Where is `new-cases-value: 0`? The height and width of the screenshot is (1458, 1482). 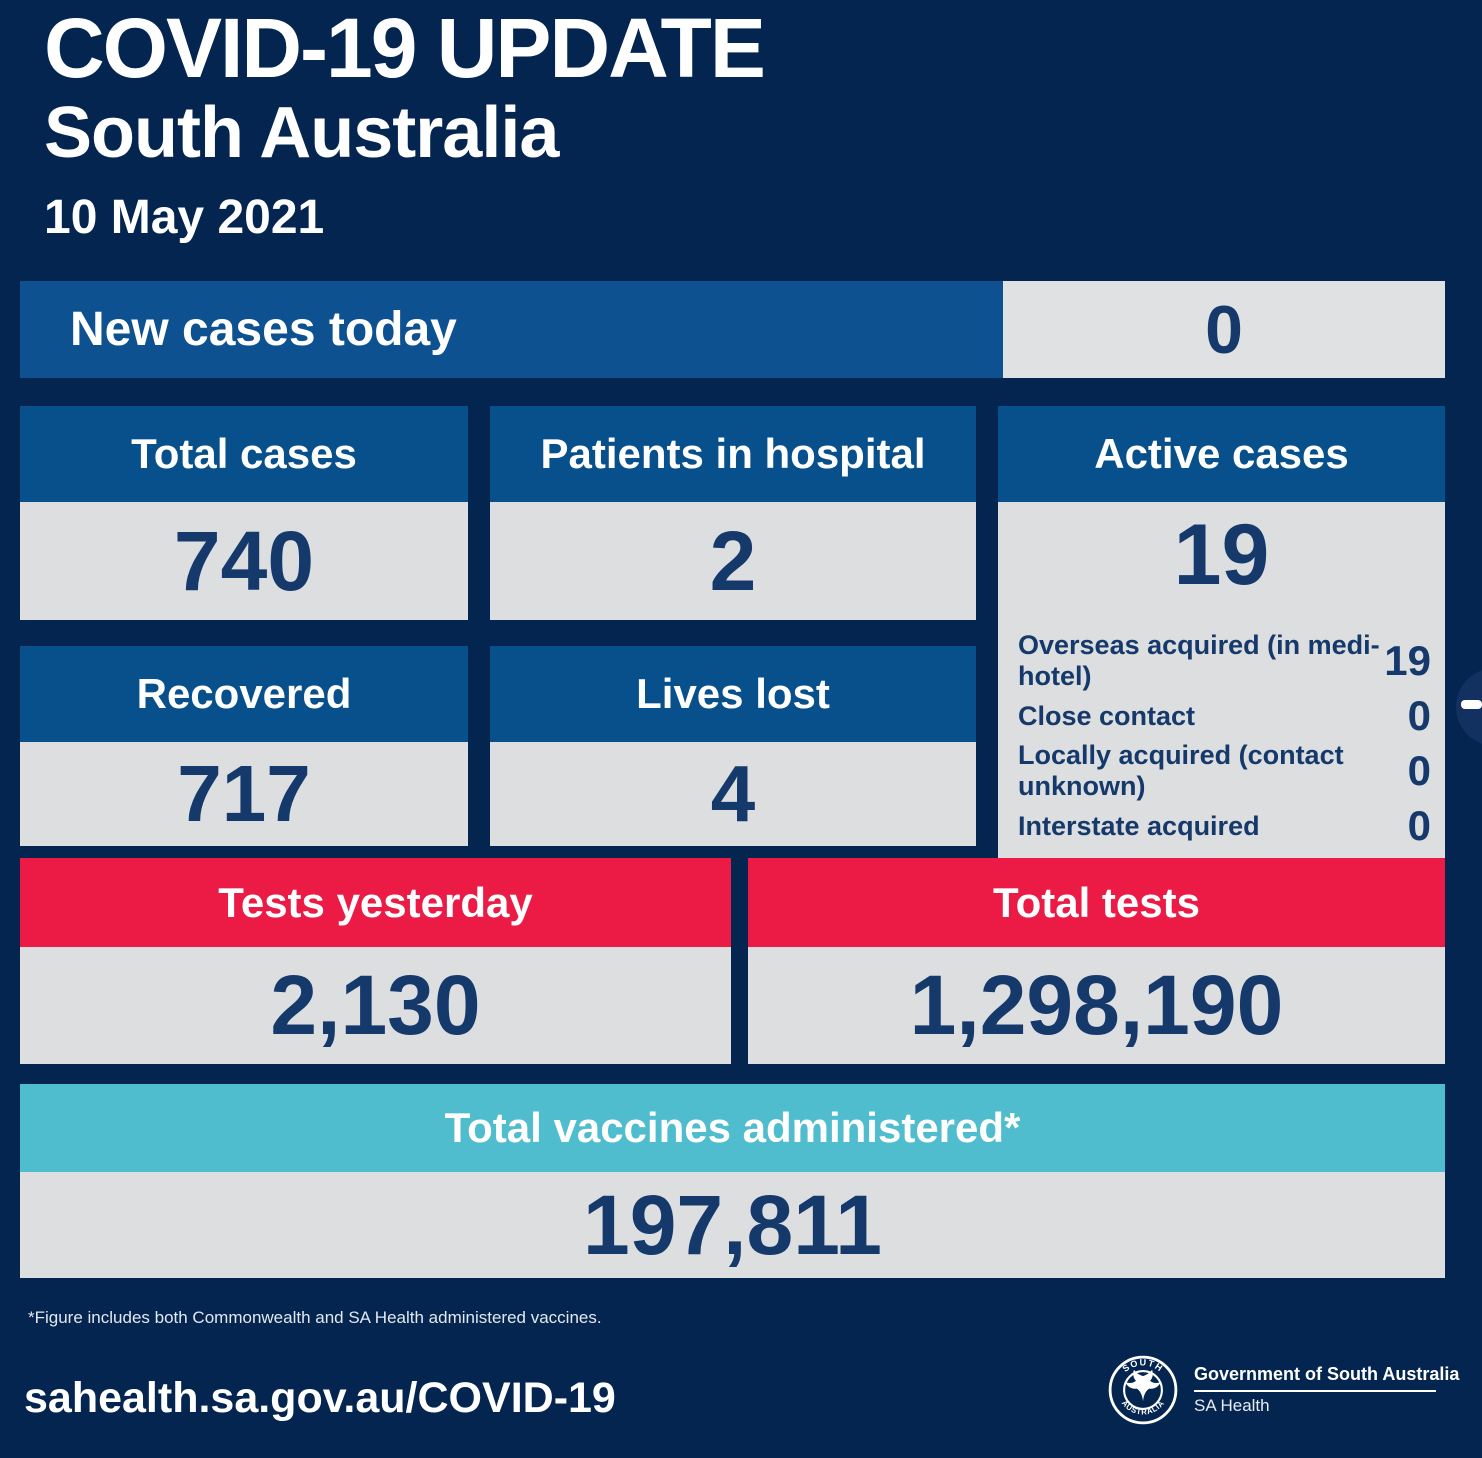 new-cases-value: 0 is located at coordinates (1224, 329).